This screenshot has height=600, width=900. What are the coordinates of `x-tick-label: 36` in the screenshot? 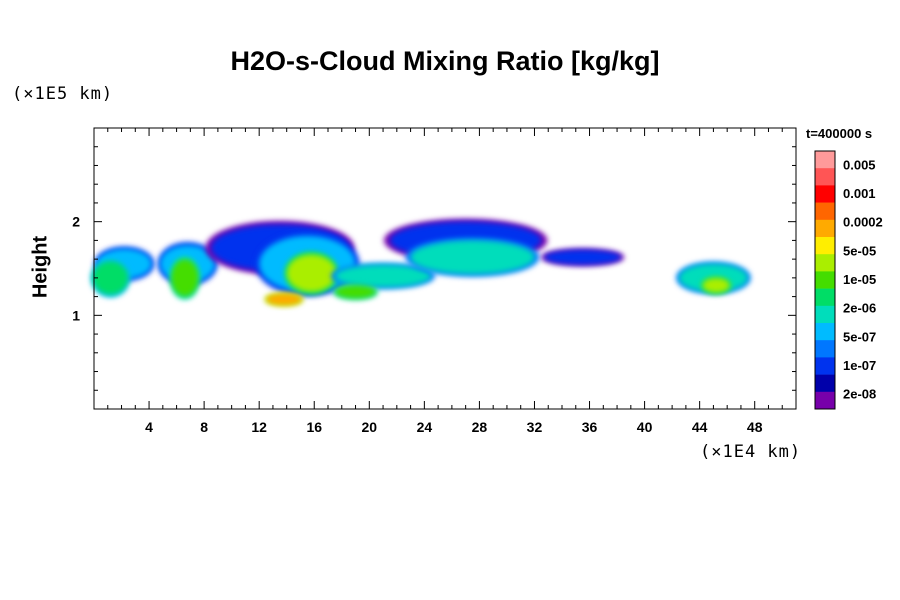 It's located at (590, 427).